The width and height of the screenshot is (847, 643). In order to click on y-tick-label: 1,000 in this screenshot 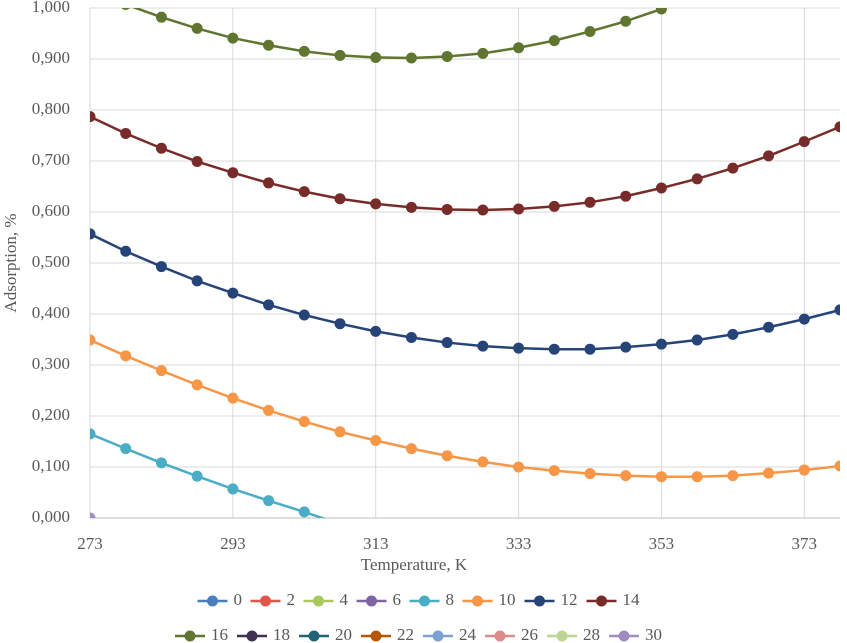, I will do `click(51, 8)`.